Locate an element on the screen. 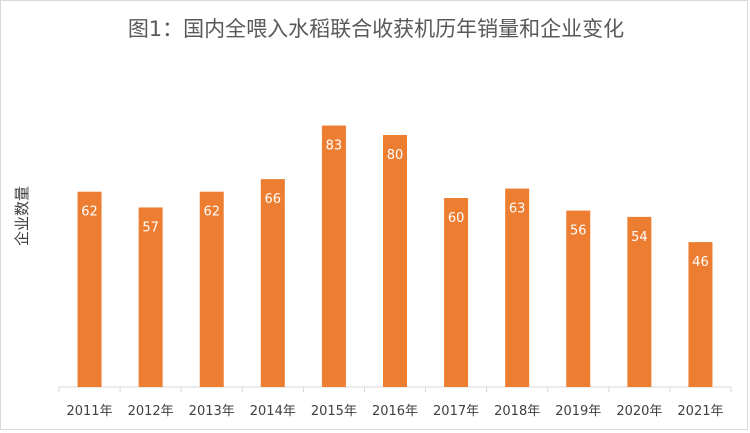 This screenshot has height=433, width=750. bar-value-label: 83 is located at coordinates (334, 146).